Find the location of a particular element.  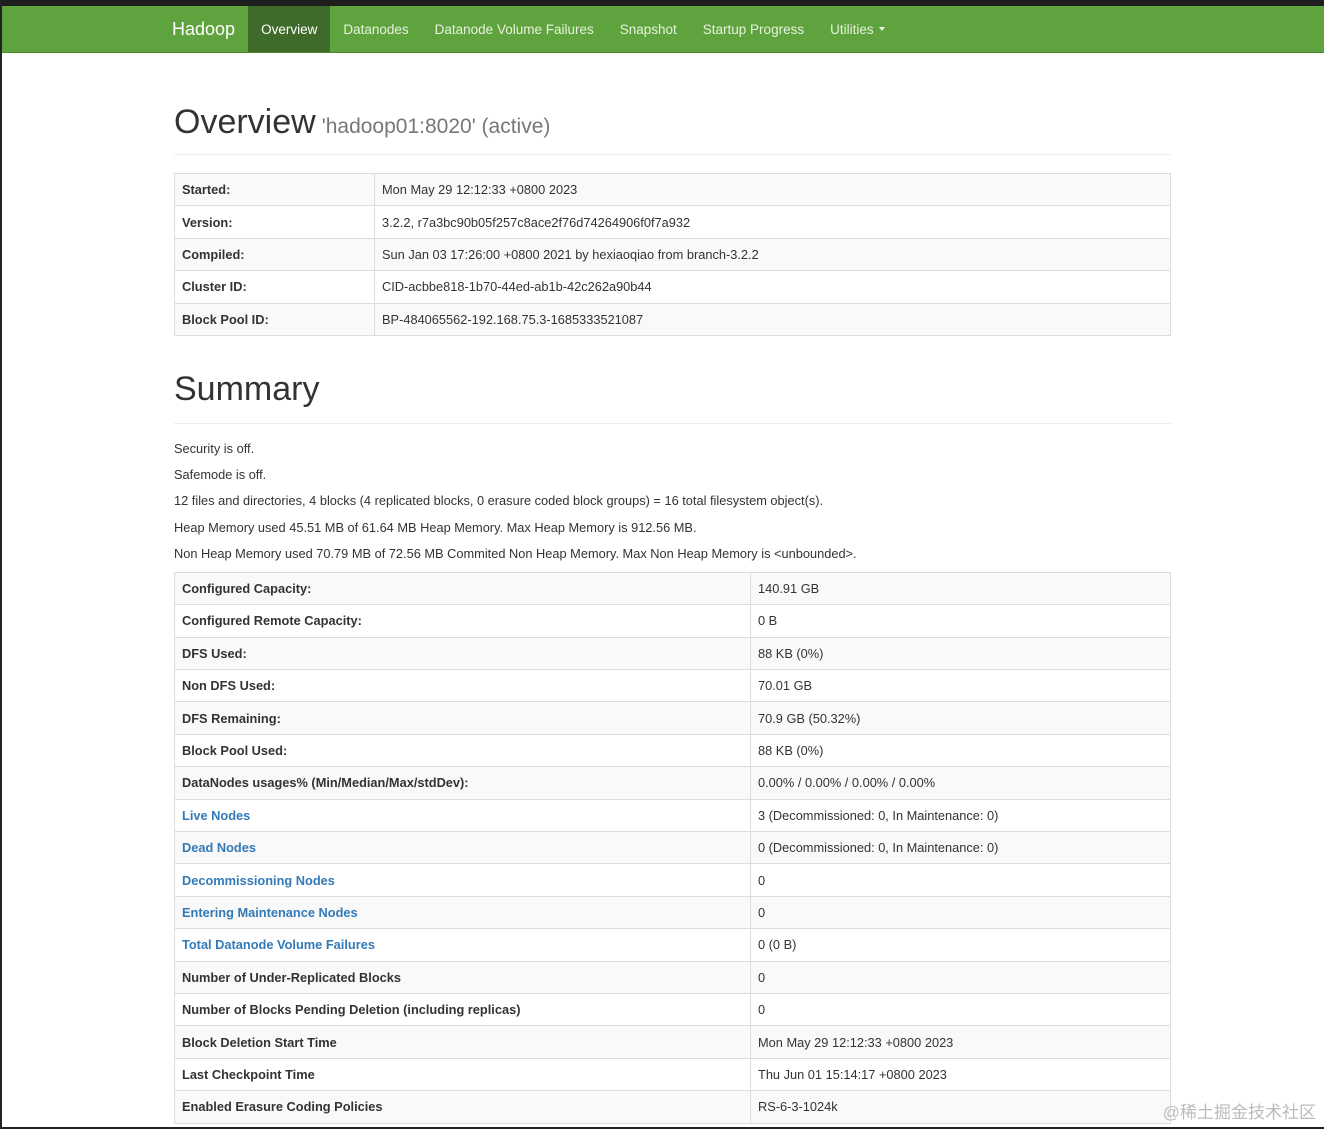

row-label: Compiled: is located at coordinates (274, 254).